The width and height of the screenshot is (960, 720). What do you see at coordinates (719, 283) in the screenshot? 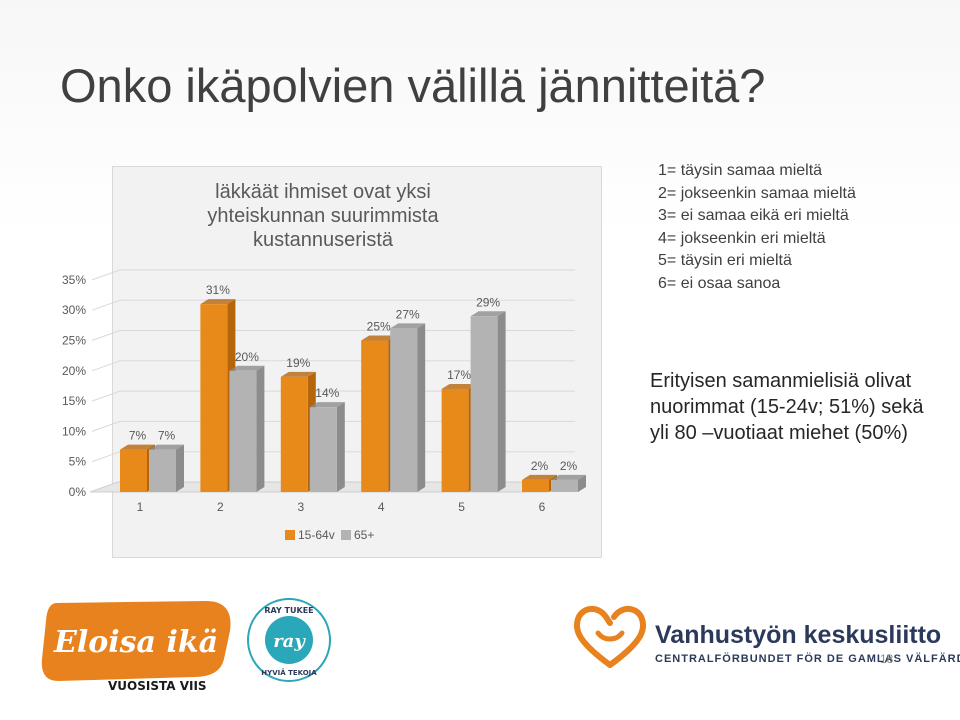
I see `scale-legend-item: 6= ei osaa sanoa` at bounding box center [719, 283].